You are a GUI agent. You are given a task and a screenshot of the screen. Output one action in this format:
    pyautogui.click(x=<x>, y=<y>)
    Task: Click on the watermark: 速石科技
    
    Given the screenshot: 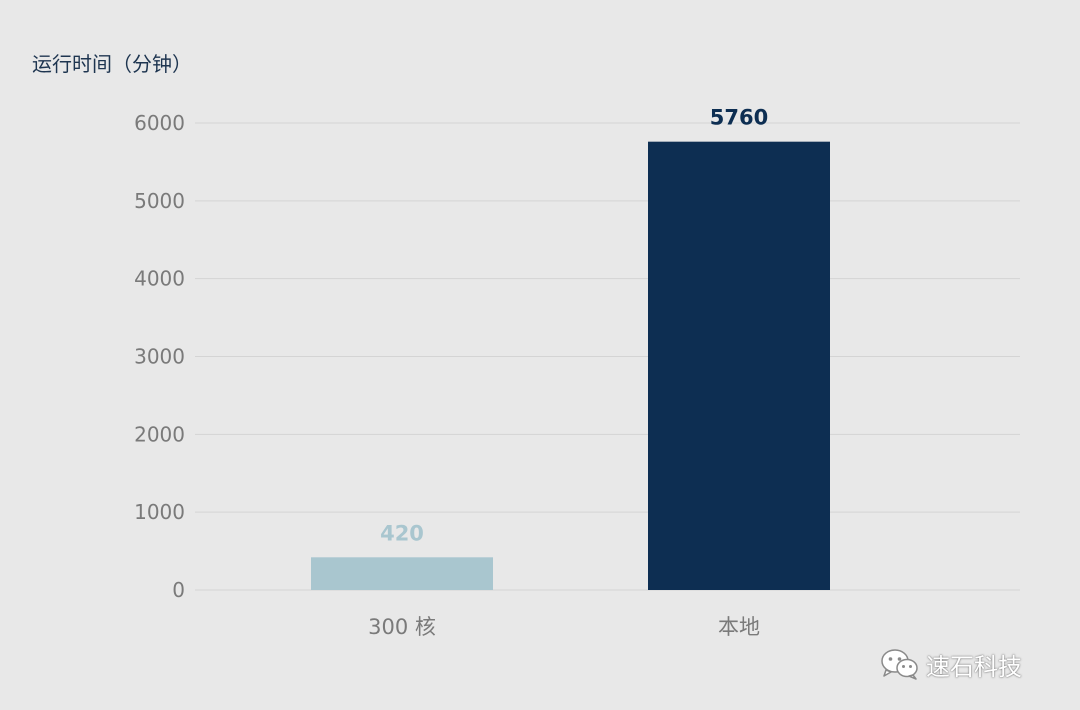 What is the action you would take?
    pyautogui.click(x=951, y=664)
    